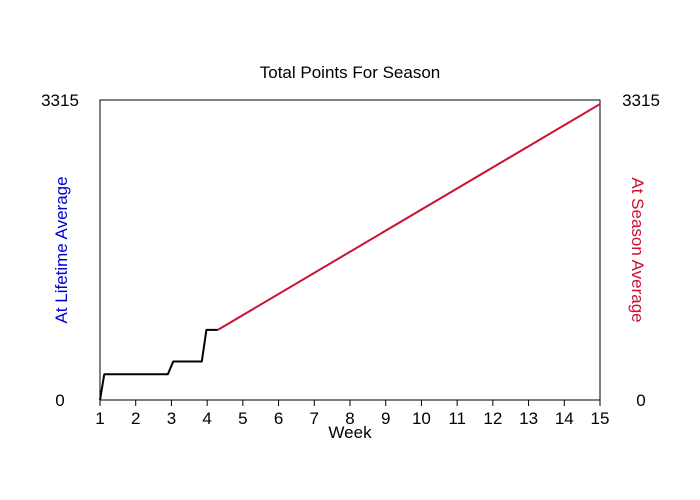  What do you see at coordinates (59, 400) in the screenshot?
I see `left-y-tick-label: 0` at bounding box center [59, 400].